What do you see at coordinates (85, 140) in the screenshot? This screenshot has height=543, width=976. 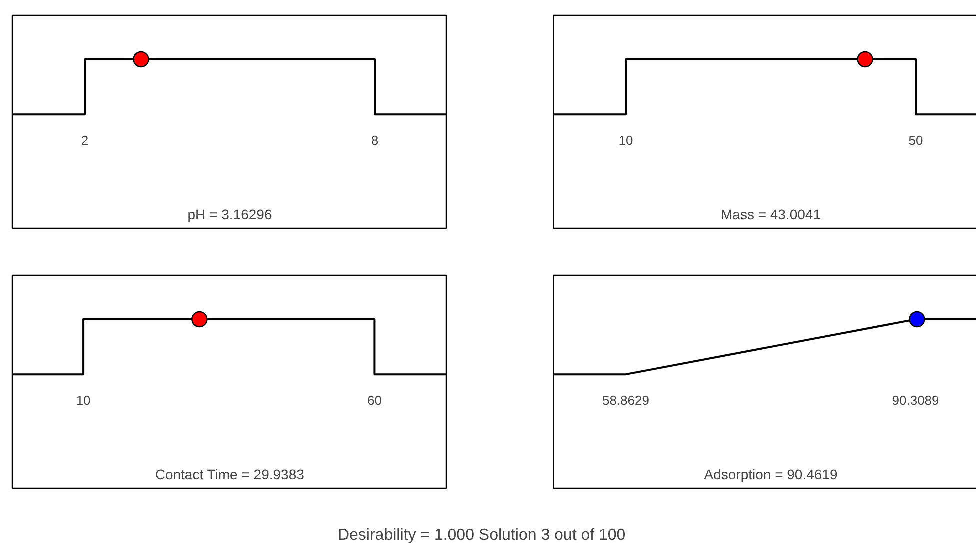 I see `x-tick-label: 2` at bounding box center [85, 140].